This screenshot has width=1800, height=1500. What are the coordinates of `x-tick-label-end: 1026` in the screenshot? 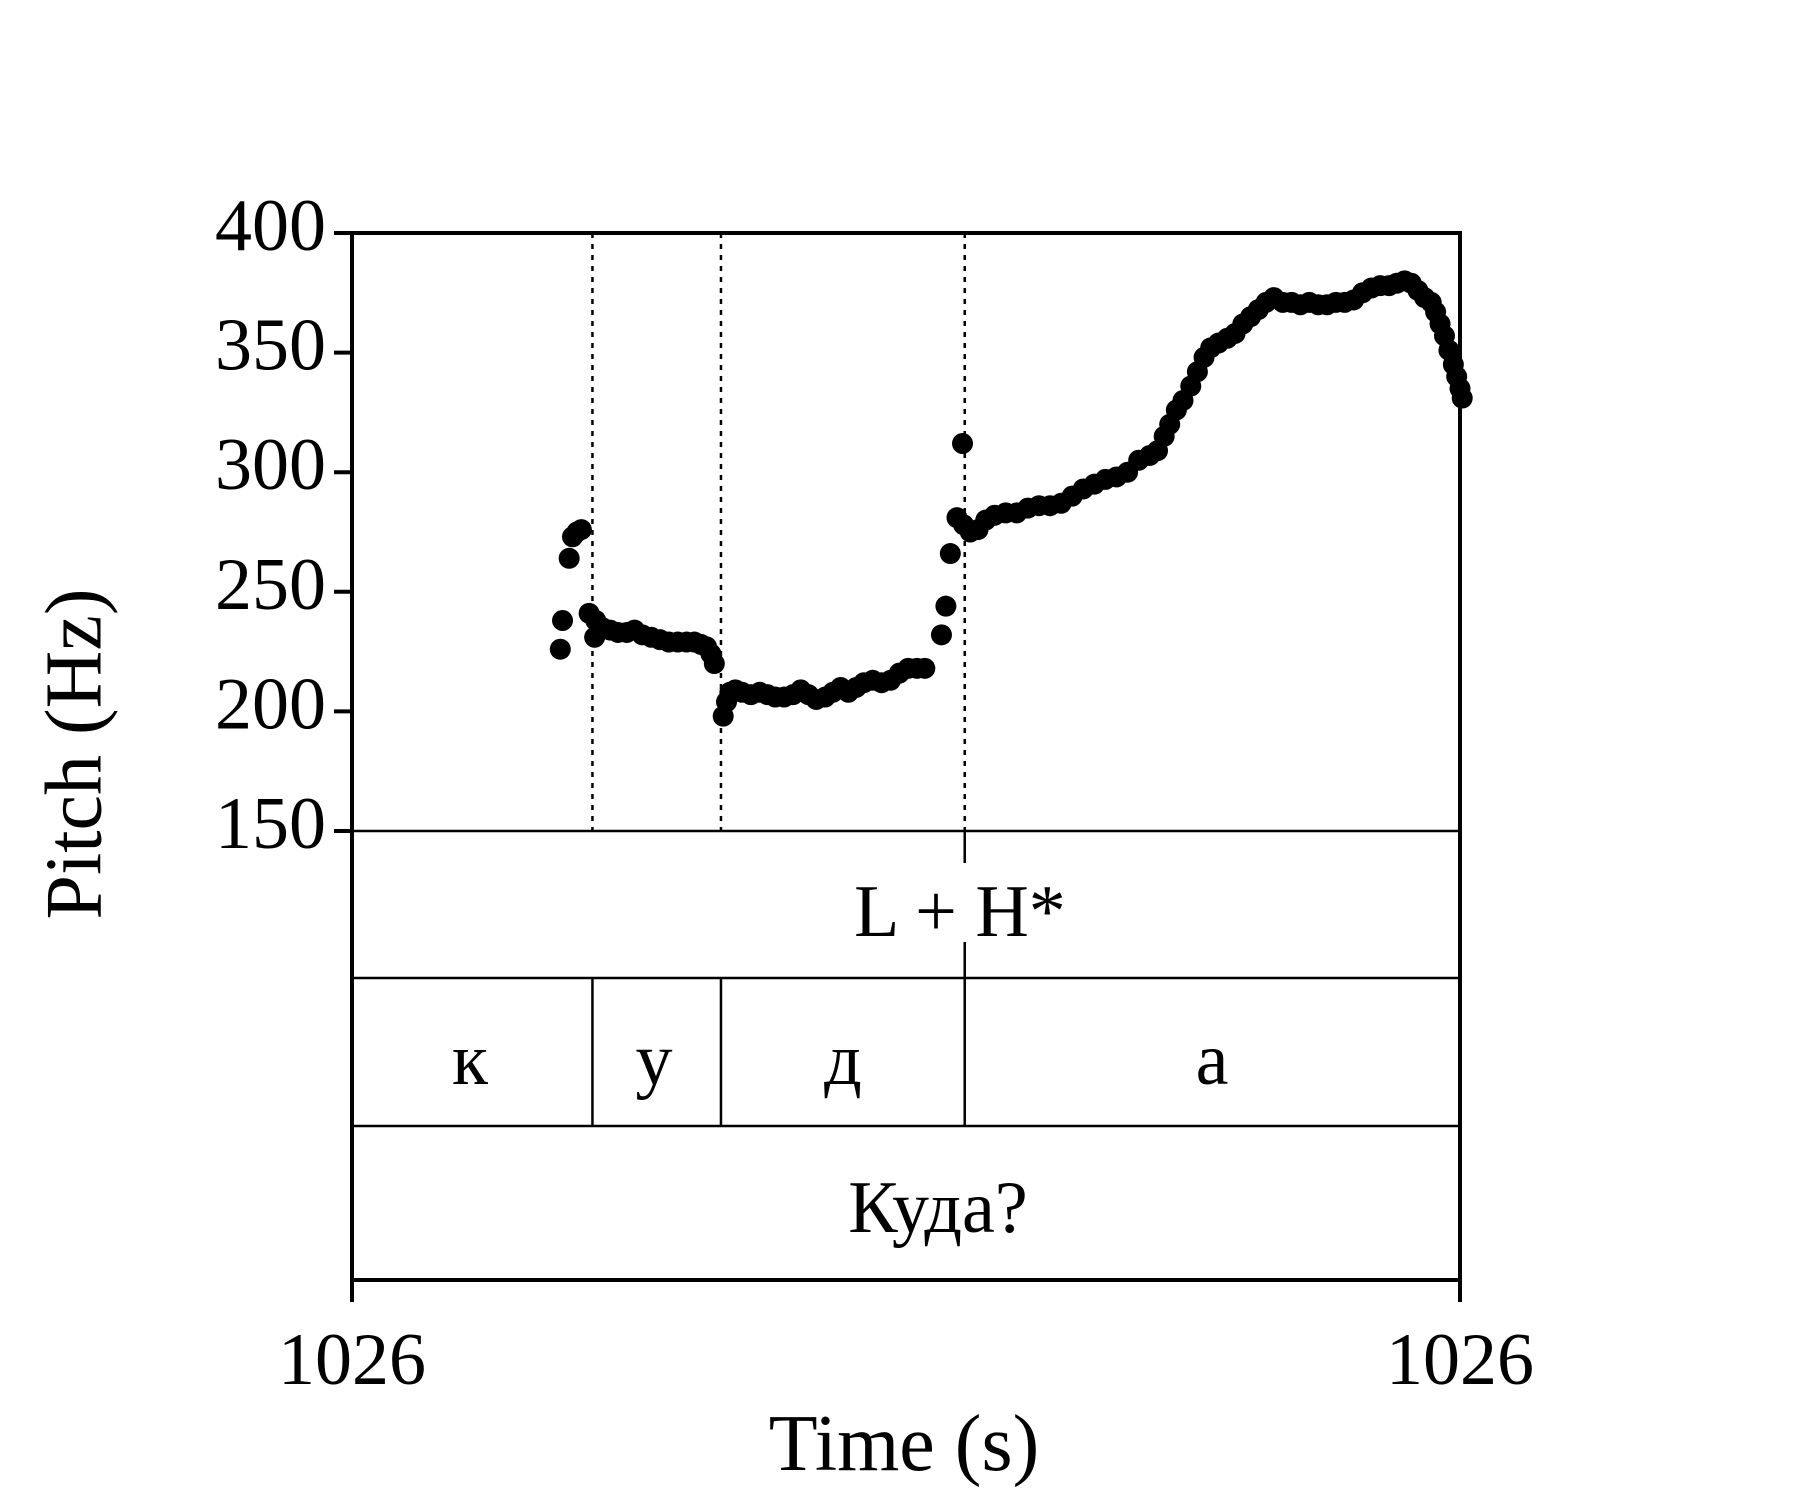 It's located at (1460, 1360).